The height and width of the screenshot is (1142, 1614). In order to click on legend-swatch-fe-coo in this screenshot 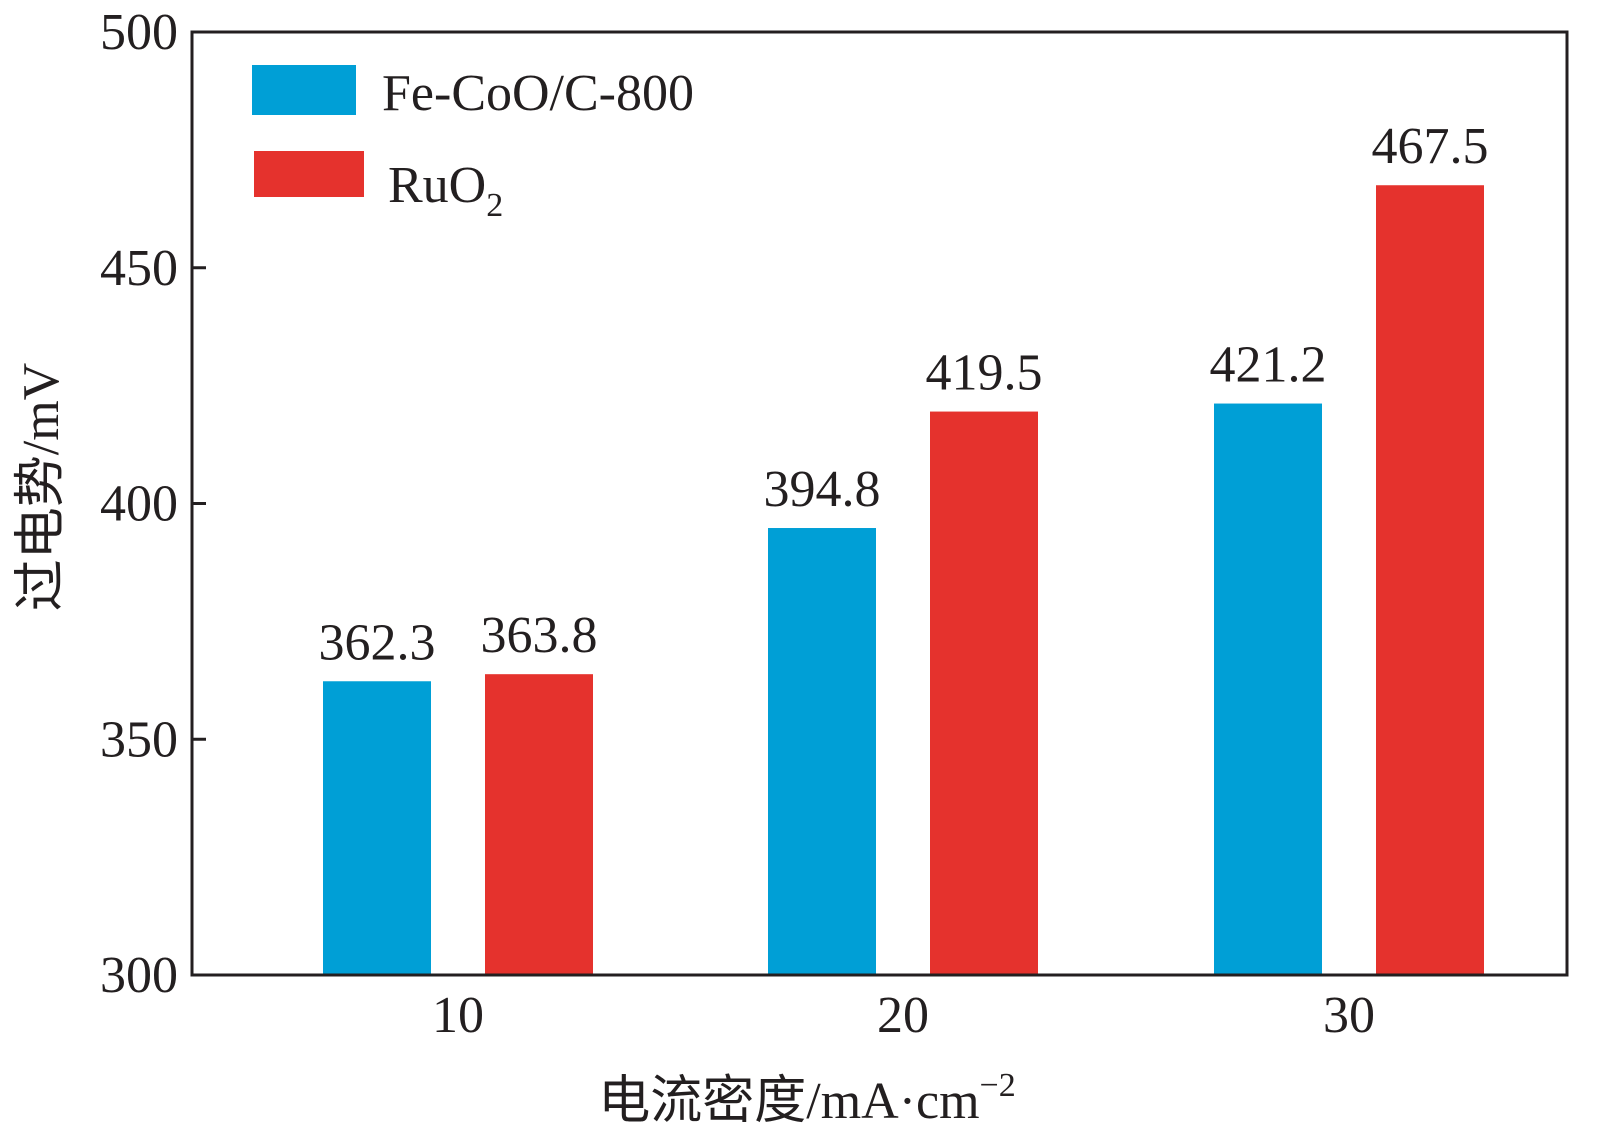, I will do `click(304, 90)`.